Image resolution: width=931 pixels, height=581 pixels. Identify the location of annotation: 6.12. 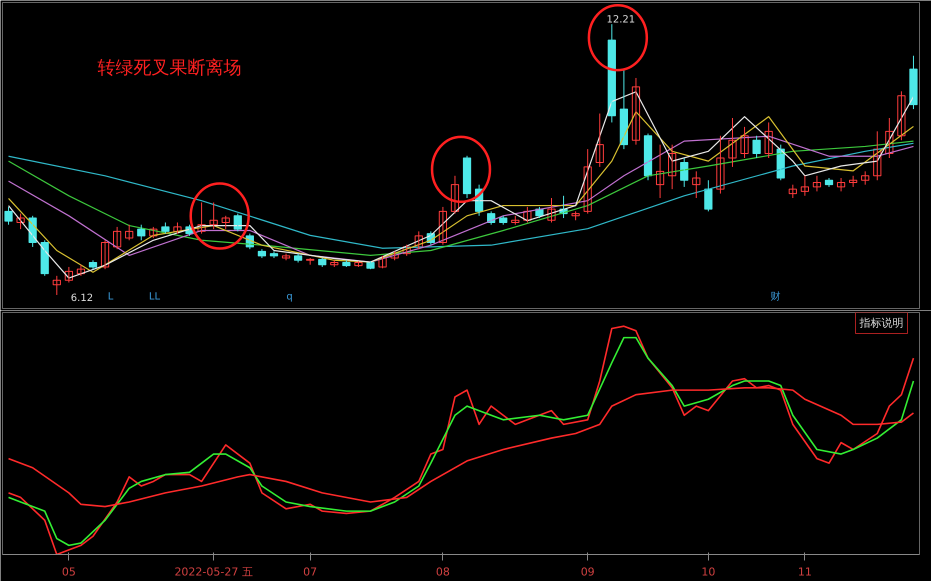
(82, 298).